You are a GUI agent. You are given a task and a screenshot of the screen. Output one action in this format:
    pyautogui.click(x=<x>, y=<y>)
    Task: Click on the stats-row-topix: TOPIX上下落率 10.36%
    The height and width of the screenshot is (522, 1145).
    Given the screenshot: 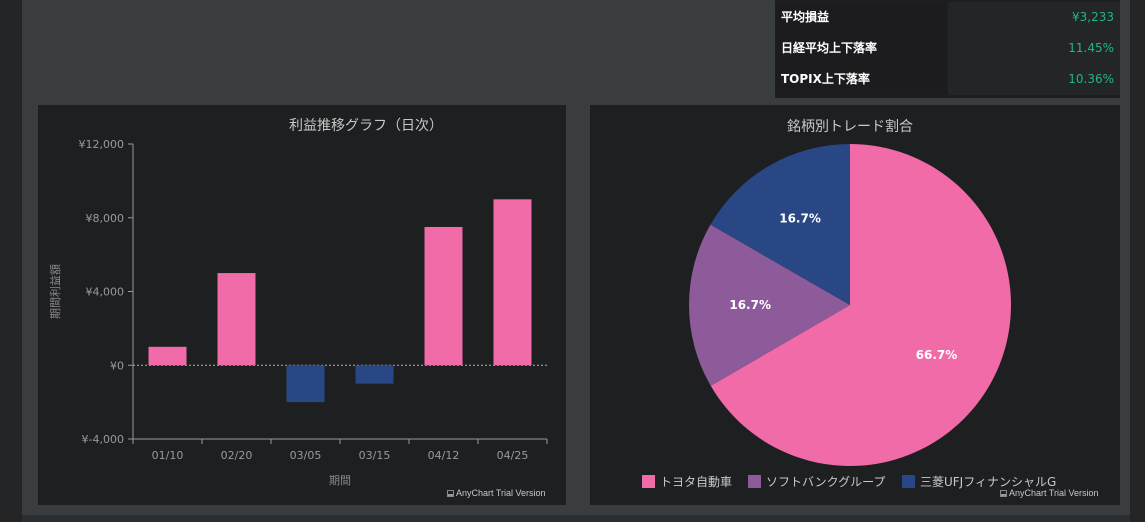 What is the action you would take?
    pyautogui.click(x=947, y=79)
    